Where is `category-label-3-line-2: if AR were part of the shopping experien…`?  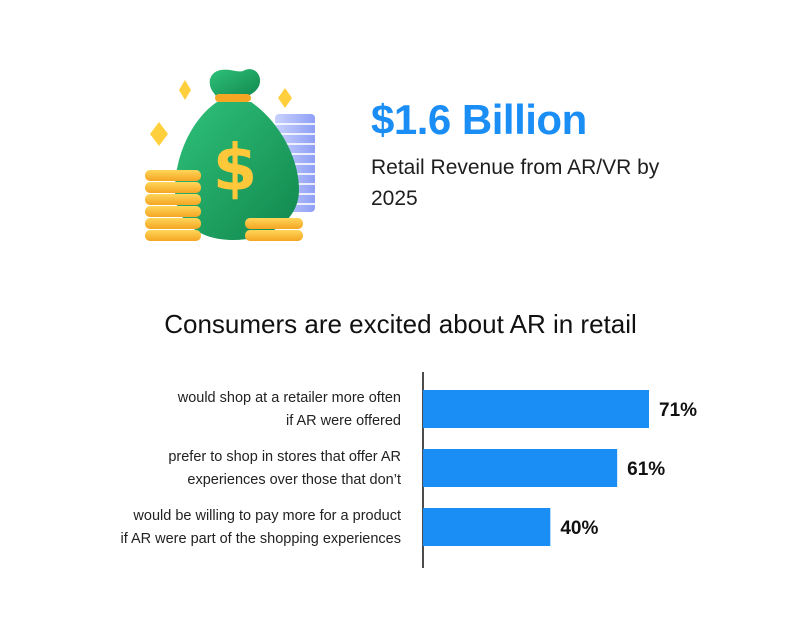 category-label-3-line-2: if AR were part of the shopping experien… is located at coordinates (261, 539).